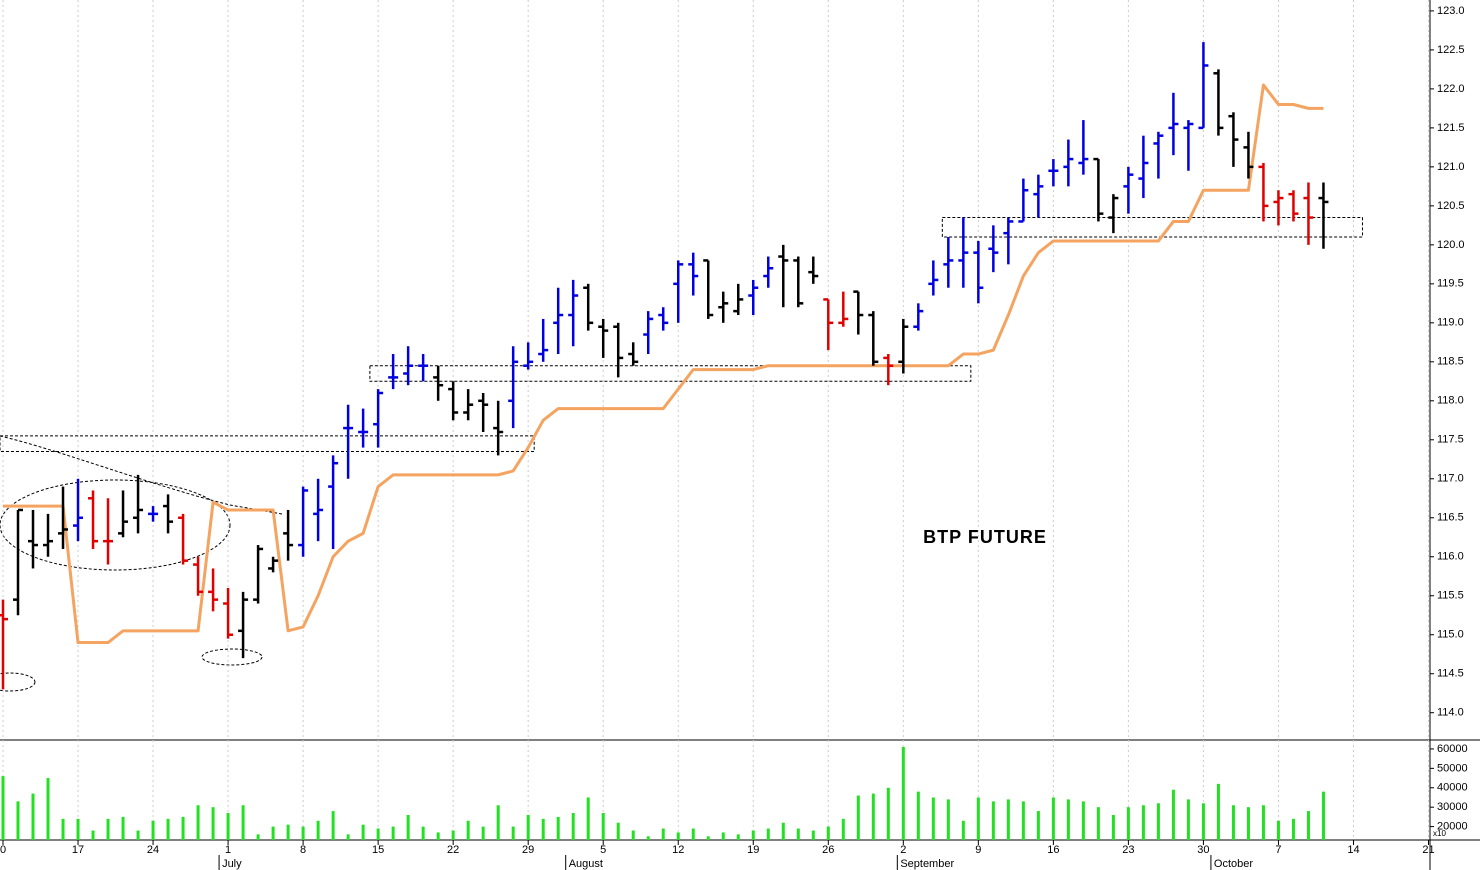 The width and height of the screenshot is (1480, 870). What do you see at coordinates (153, 850) in the screenshot?
I see `x-tick-label: 24` at bounding box center [153, 850].